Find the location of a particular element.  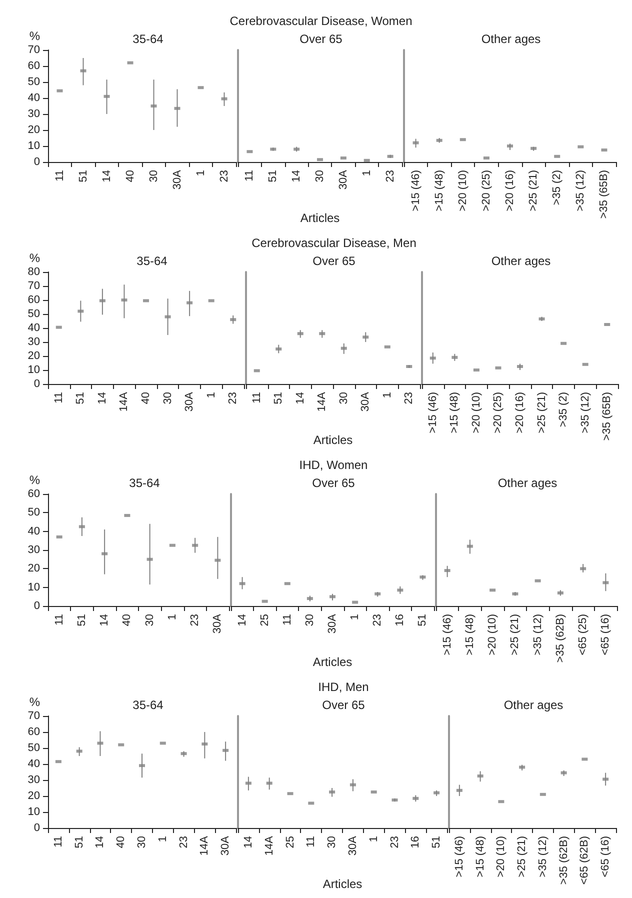

x-tick-label: >35 (62B) is located at coordinates (560, 638).